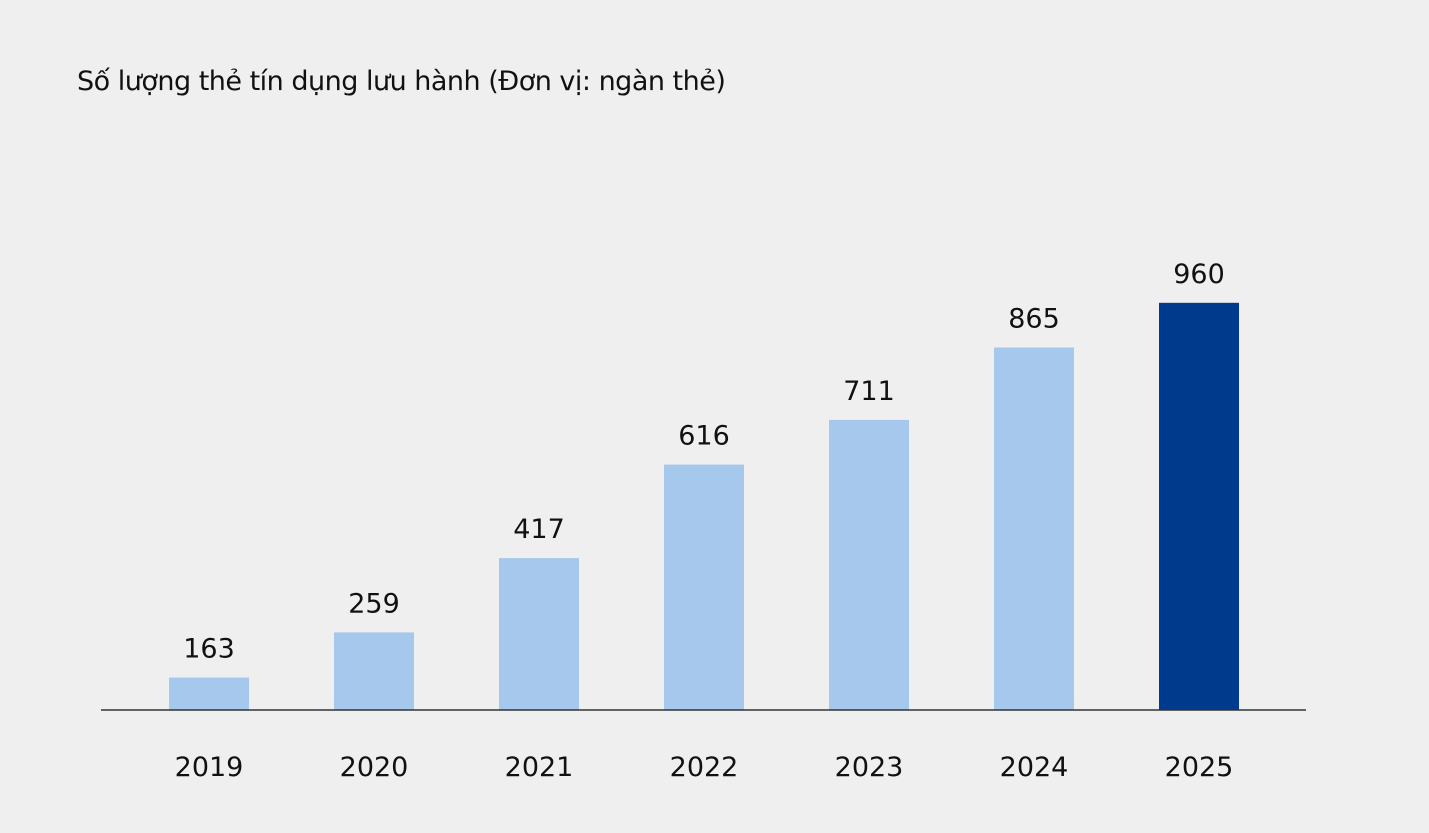  I want to click on data-label-2024: 865, so click(1034, 318).